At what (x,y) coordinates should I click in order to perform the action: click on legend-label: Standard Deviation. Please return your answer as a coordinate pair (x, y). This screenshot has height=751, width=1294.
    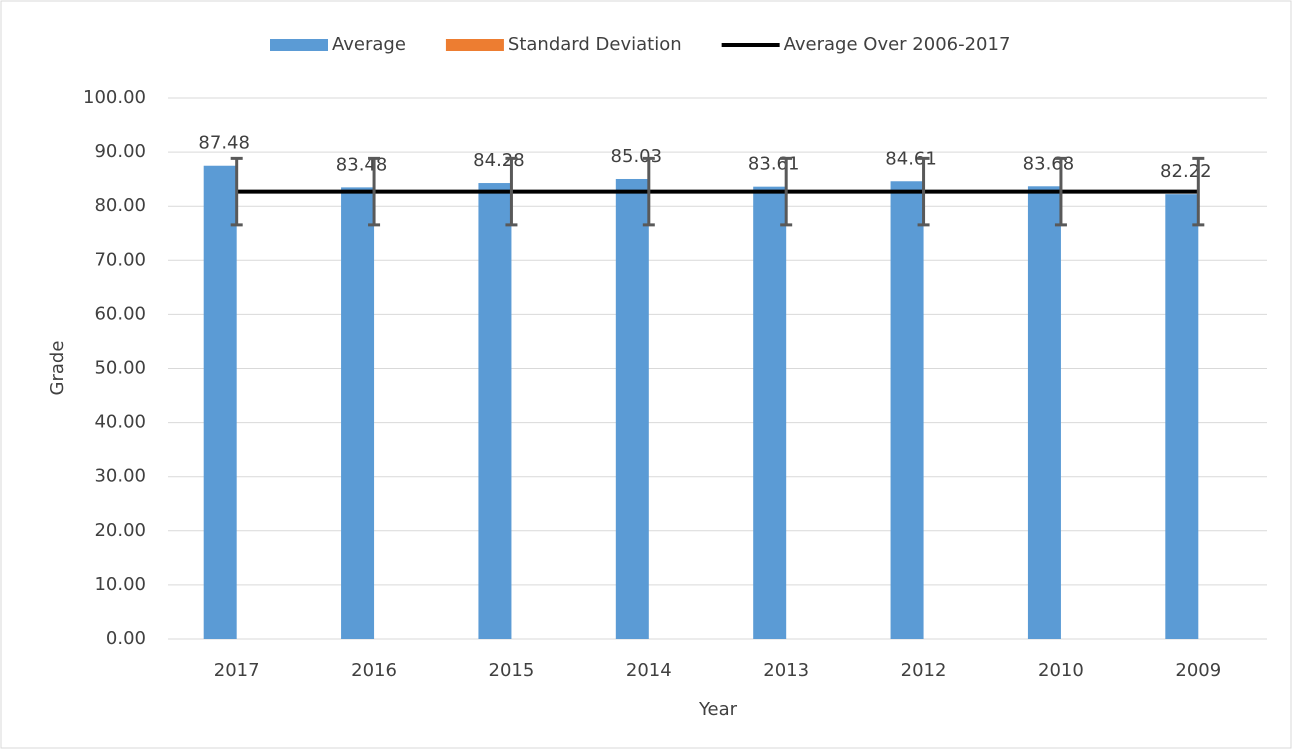
    Looking at the image, I should click on (595, 44).